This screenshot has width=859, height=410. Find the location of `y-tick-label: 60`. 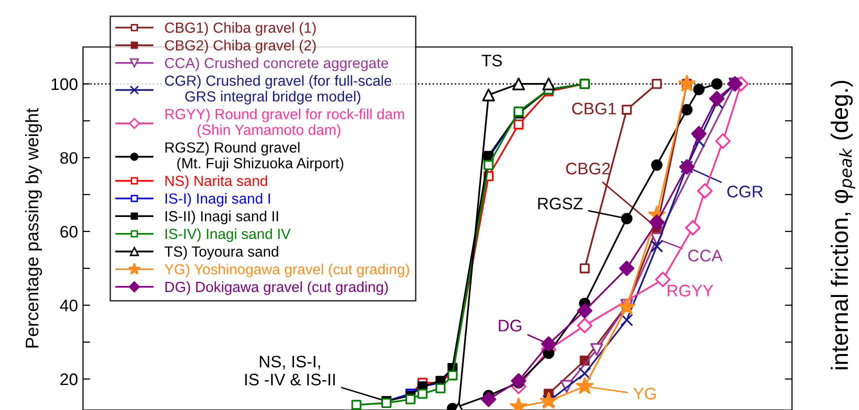

y-tick-label: 60 is located at coordinates (69, 232).